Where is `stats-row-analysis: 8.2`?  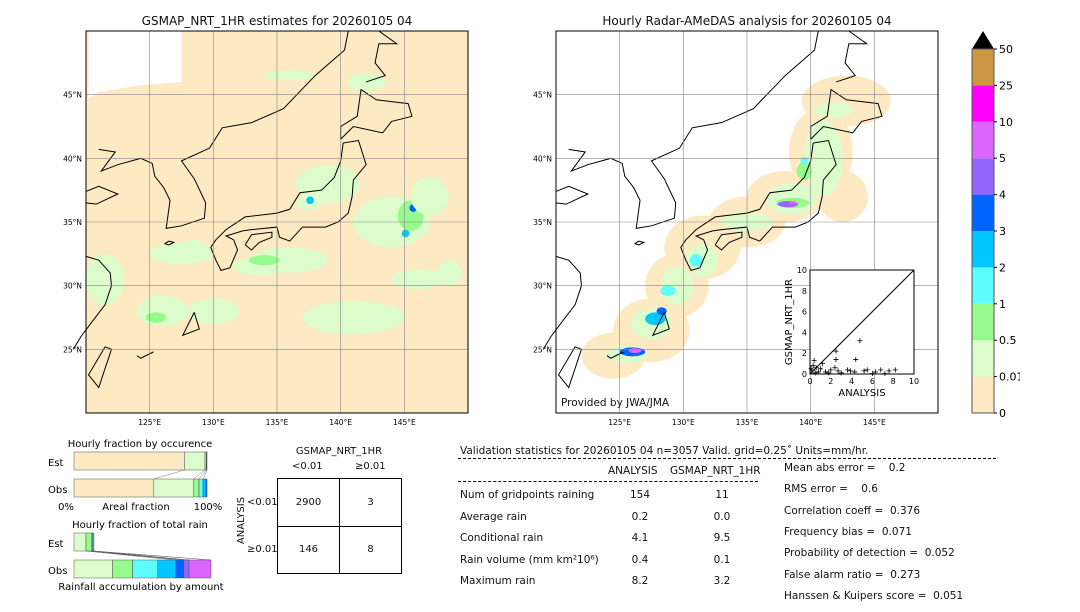
stats-row-analysis: 8.2 is located at coordinates (640, 581).